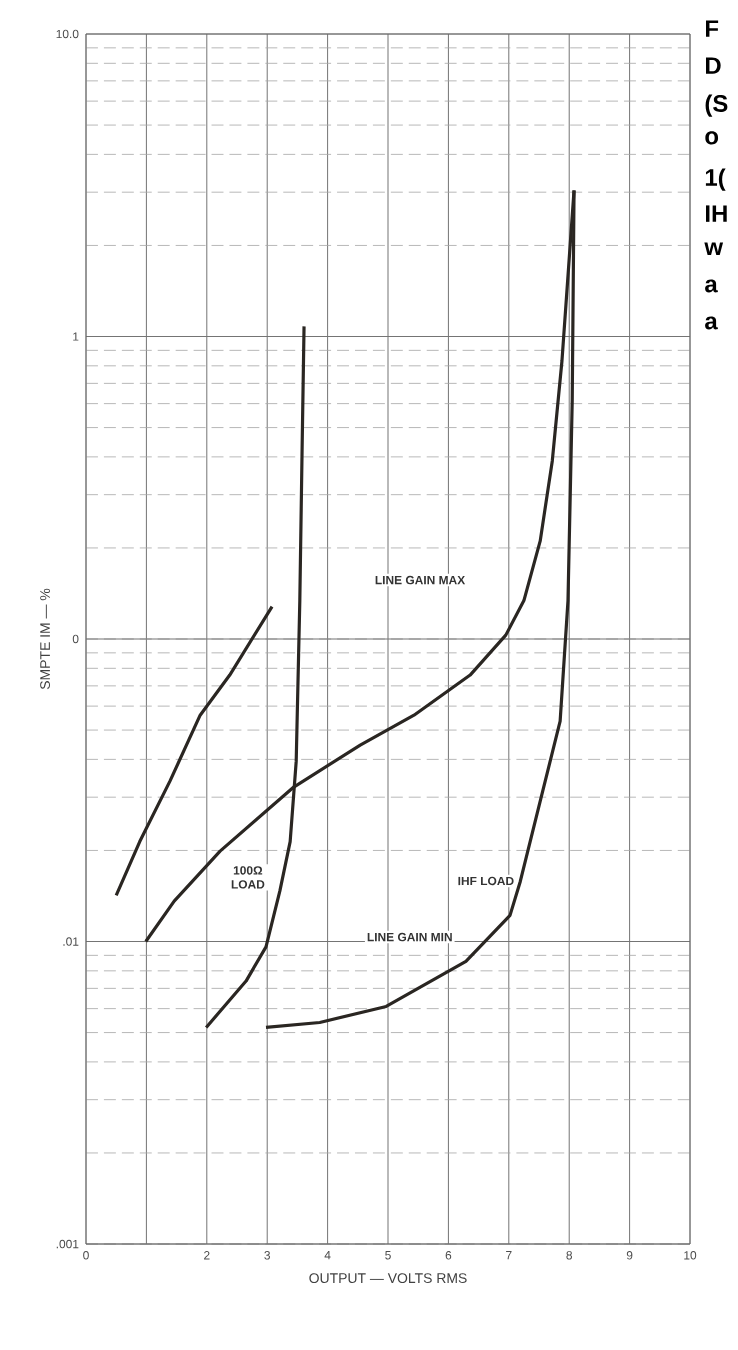  Describe the element at coordinates (712, 28) in the screenshot. I see `text: F` at that location.